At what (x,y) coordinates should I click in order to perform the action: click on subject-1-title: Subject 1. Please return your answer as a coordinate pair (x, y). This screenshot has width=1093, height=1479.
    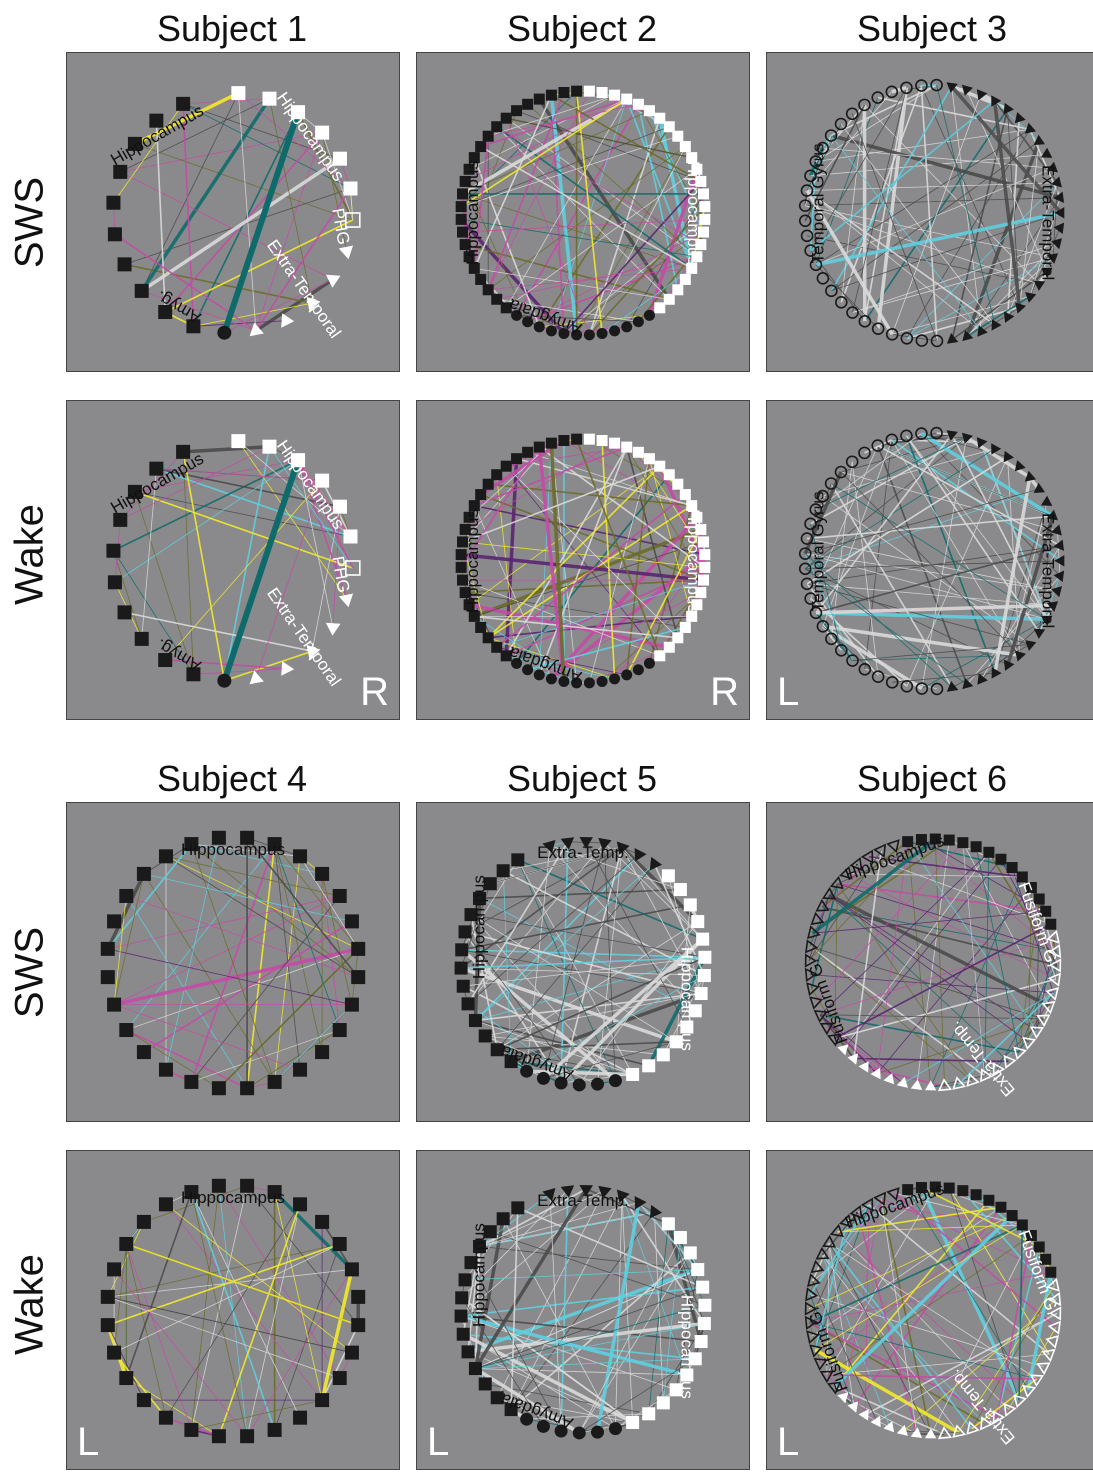
    Looking at the image, I should click on (232, 28).